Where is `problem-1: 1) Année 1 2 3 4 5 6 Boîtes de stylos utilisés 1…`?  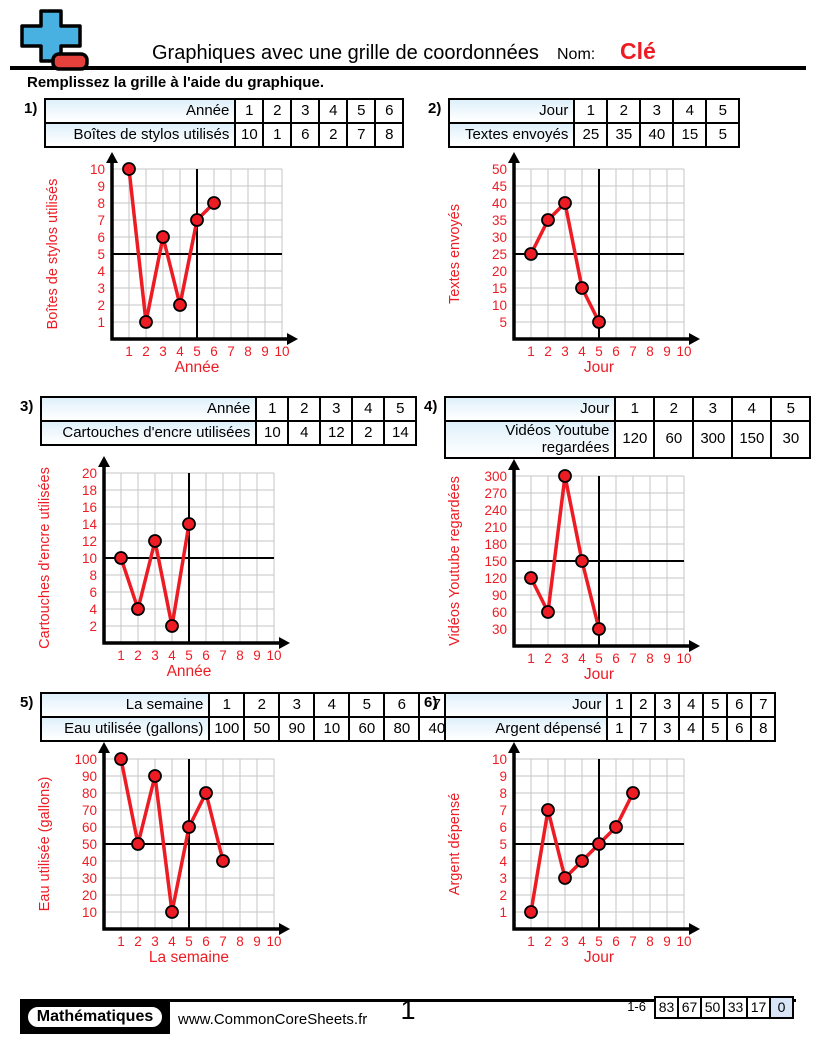
problem-1: 1) Année 1 2 3 4 5 6 Boîtes de stylos utilisés 1… is located at coordinates (214, 123).